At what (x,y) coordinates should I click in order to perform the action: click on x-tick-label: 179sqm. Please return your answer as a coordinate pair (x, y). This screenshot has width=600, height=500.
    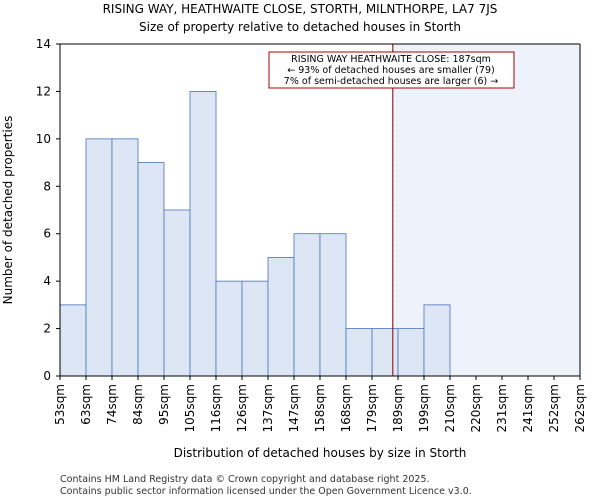
    Looking at the image, I should click on (372, 408).